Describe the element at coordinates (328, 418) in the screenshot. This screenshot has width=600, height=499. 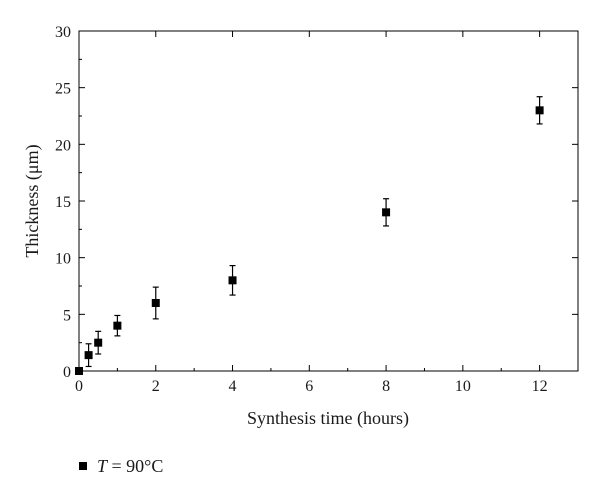
I see `x-axis-title: Synthesis time (hours)` at that location.